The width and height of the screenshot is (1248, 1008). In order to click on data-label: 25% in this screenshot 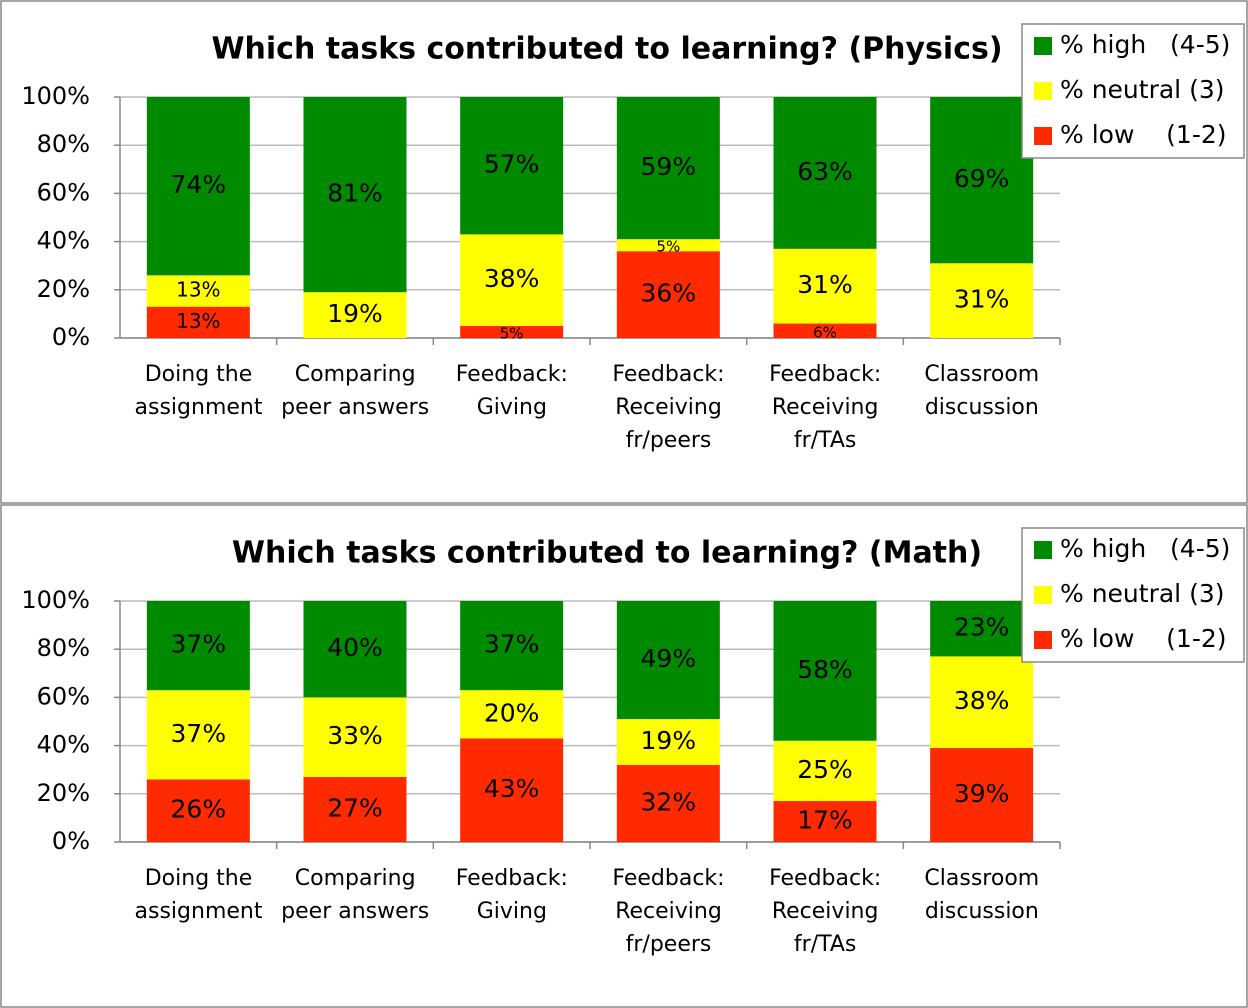, I will do `click(825, 769)`.